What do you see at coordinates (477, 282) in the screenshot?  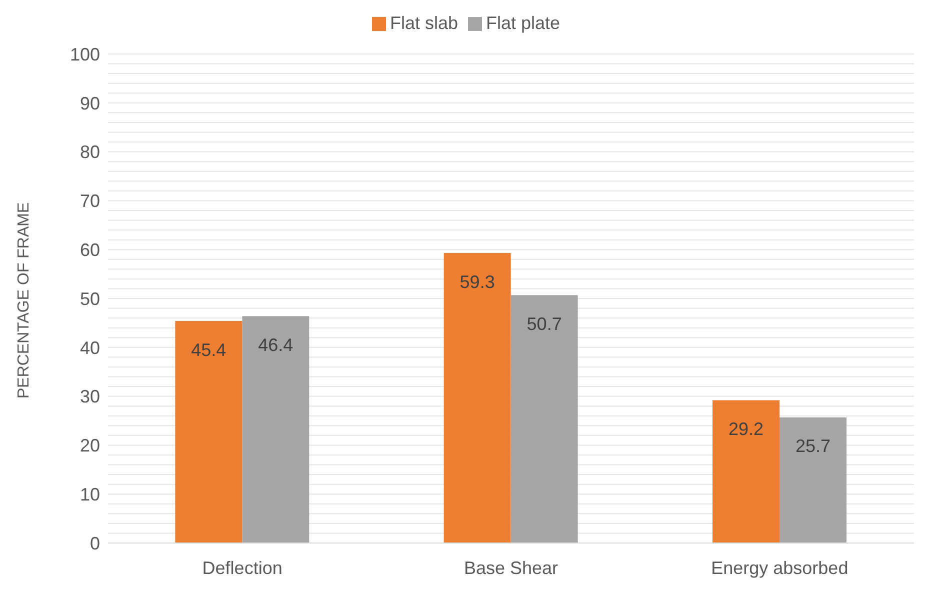 I see `data-label: 59.3` at bounding box center [477, 282].